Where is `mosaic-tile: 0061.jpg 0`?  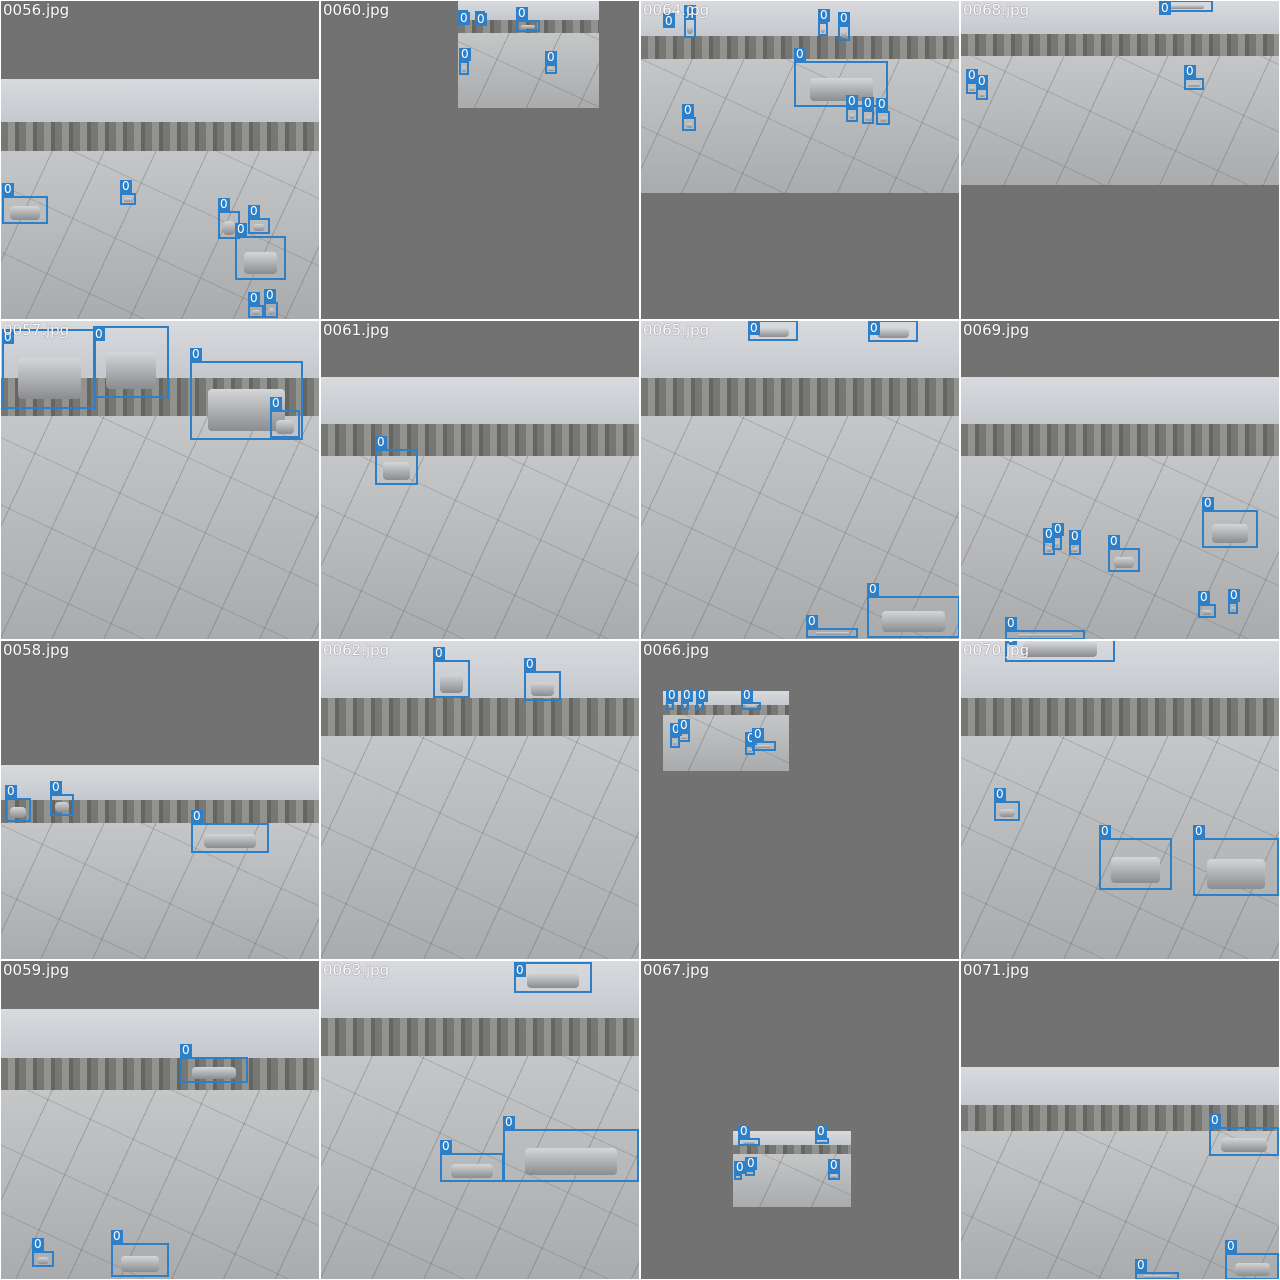 mosaic-tile: 0061.jpg 0 is located at coordinates (480, 480).